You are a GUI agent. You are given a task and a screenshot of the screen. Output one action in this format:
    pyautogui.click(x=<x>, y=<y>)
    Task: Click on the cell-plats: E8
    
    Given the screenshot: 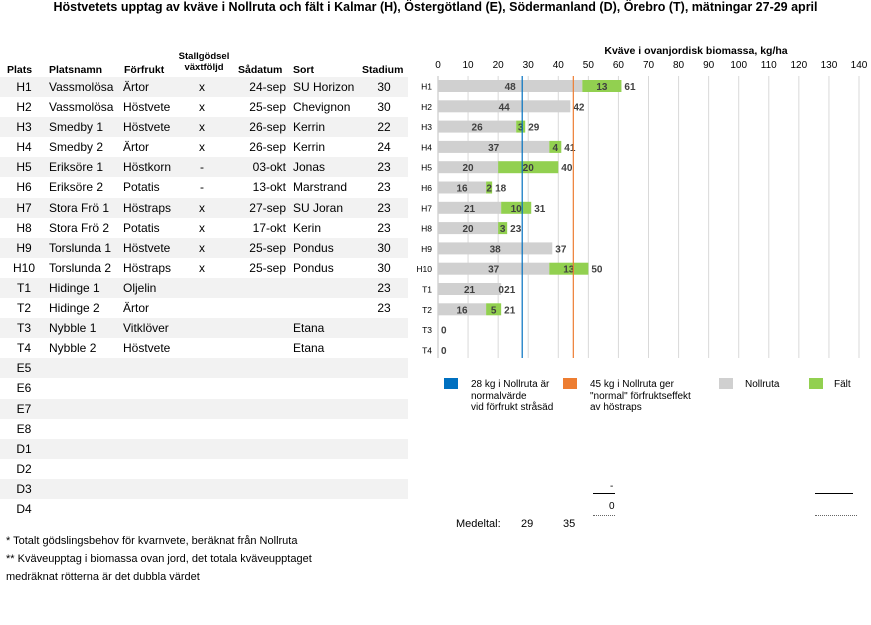 What is the action you would take?
    pyautogui.click(x=24, y=428)
    